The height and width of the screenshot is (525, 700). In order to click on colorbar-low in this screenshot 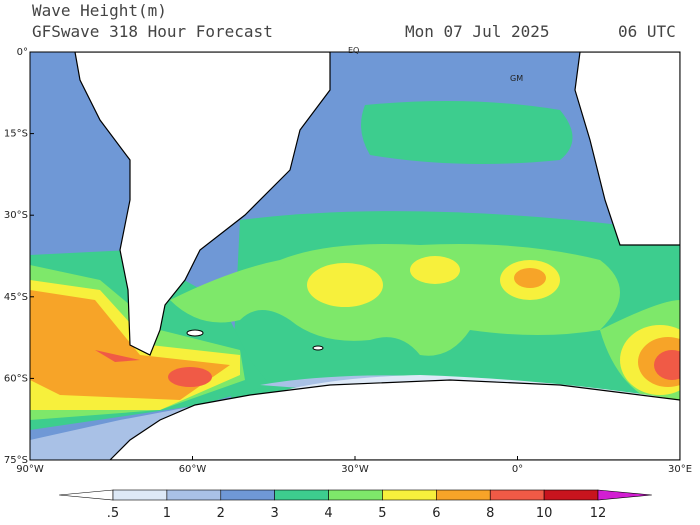, I will do `click(86, 495)`.